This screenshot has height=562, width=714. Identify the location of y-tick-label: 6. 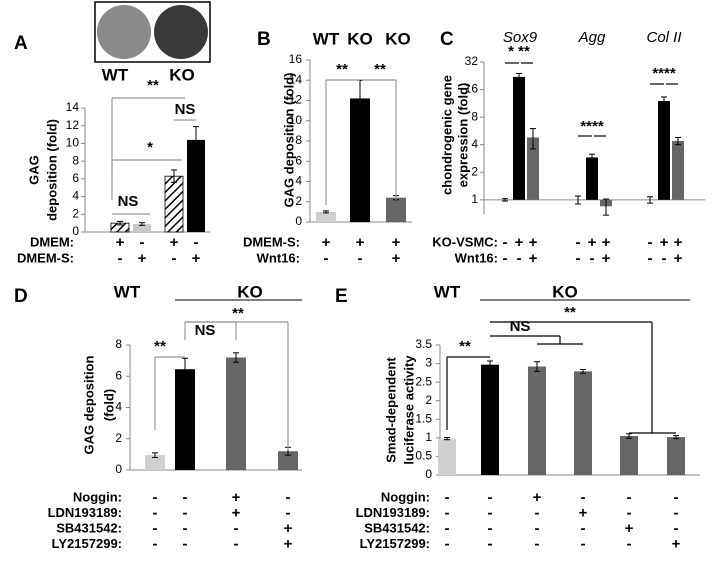
(118, 375).